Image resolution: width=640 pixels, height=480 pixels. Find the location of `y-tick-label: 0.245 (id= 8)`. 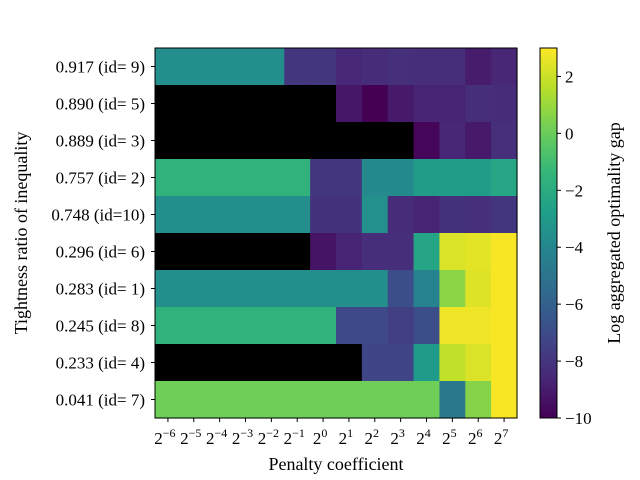

y-tick-label: 0.245 (id= 8) is located at coordinates (100, 326).